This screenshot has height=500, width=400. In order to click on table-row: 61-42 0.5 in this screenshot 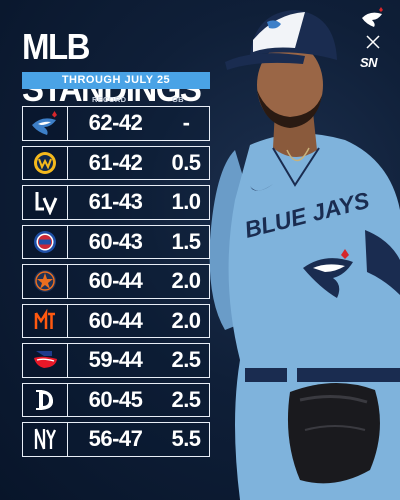, I will do `click(116, 162)`.